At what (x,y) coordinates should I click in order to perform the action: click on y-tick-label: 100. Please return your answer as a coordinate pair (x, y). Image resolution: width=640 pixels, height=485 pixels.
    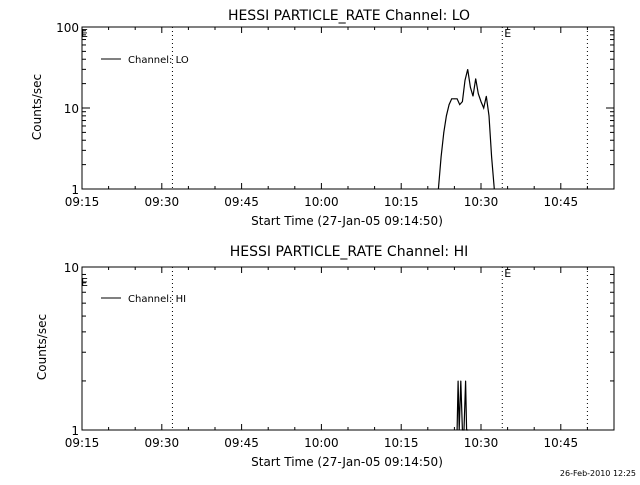
    Looking at the image, I should click on (67, 28).